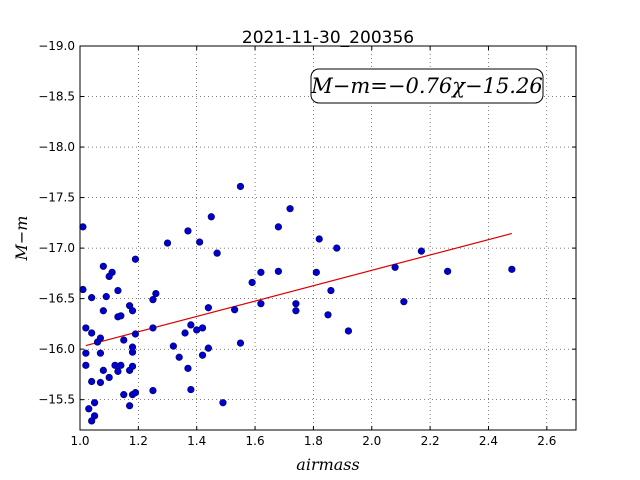  What do you see at coordinates (430, 441) in the screenshot?
I see `x-tick-label: 2.2` at bounding box center [430, 441].